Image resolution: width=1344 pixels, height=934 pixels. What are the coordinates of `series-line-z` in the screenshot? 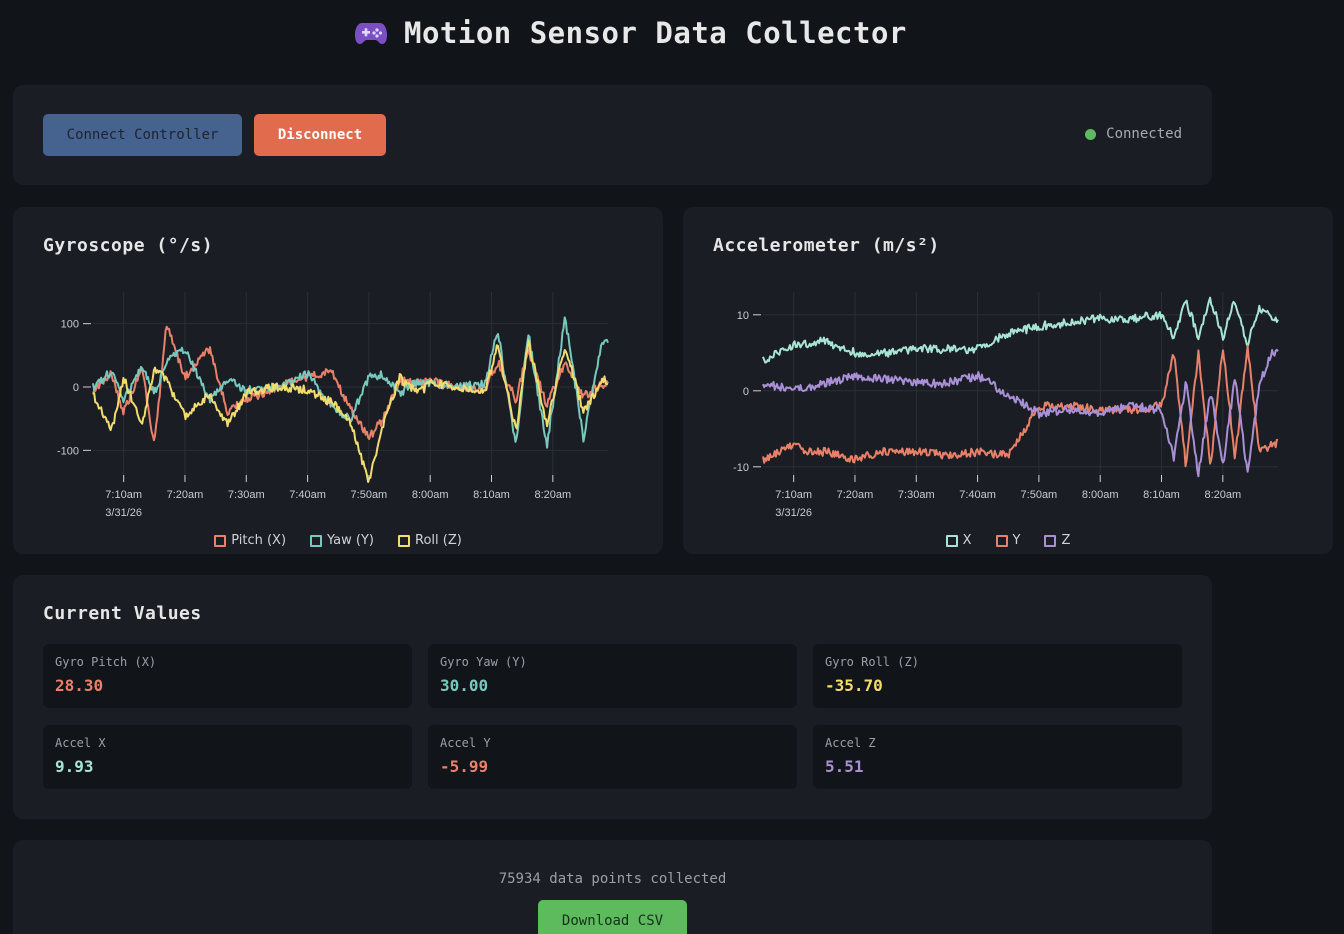 It's located at (1020, 413).